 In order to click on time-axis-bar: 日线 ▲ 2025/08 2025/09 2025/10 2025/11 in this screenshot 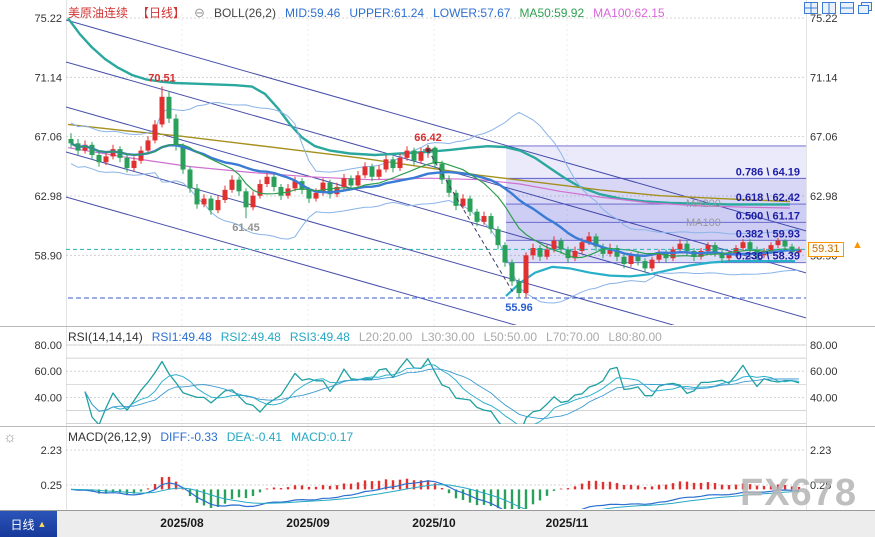, I will do `click(437, 523)`.